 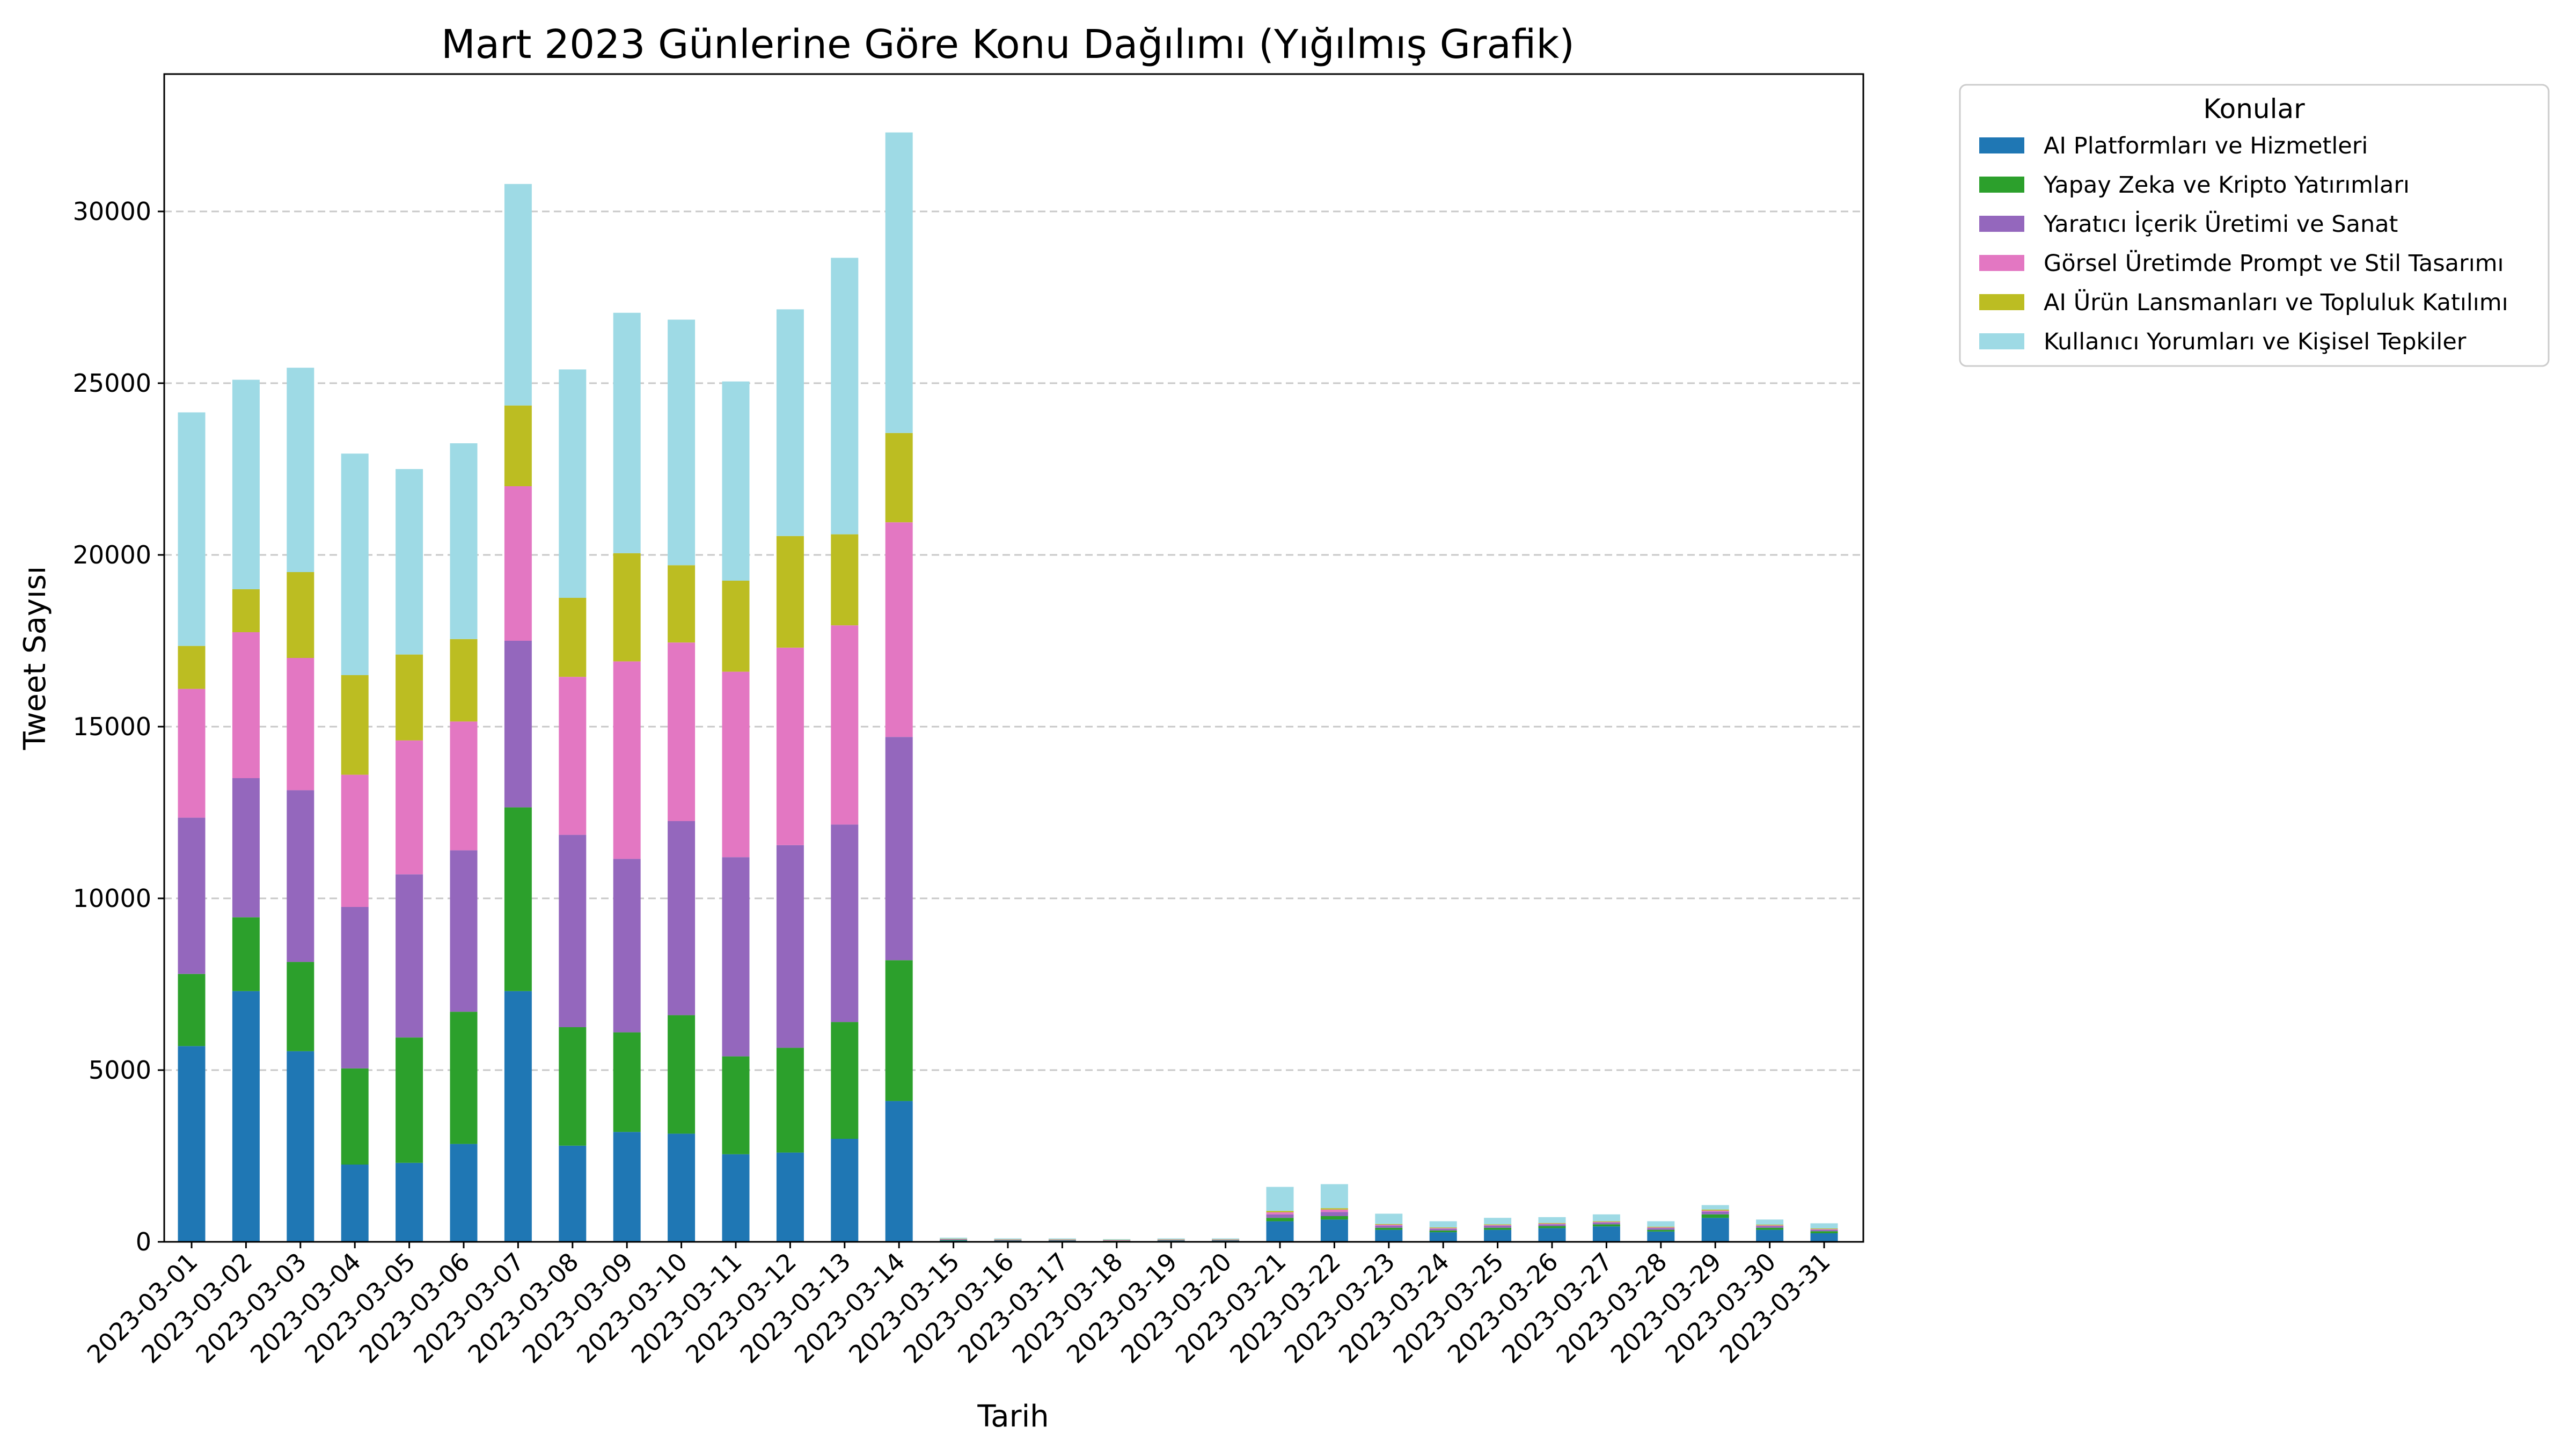 I want to click on legend-label: Görsel Üretimde Prompt ve Stil Tasarımı, so click(x=2274, y=263).